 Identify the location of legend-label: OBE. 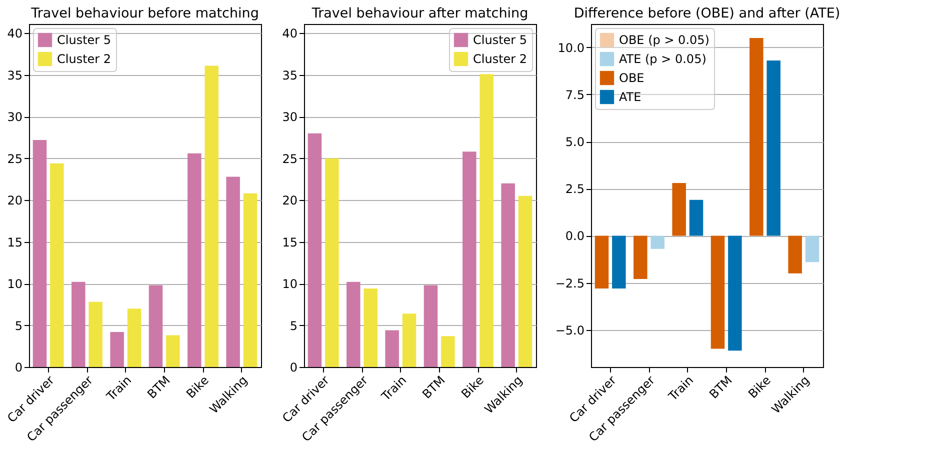
(631, 78).